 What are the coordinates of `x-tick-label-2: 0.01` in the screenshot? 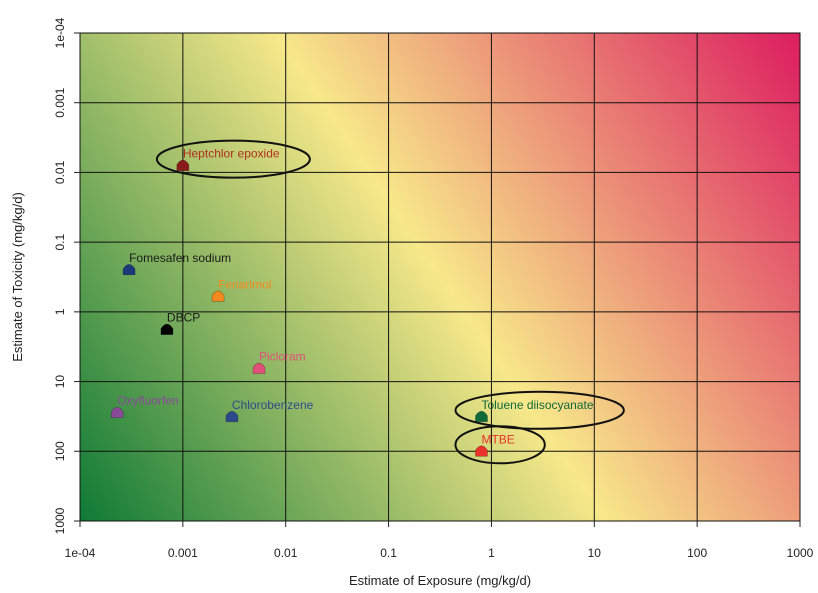 It's located at (286, 553).